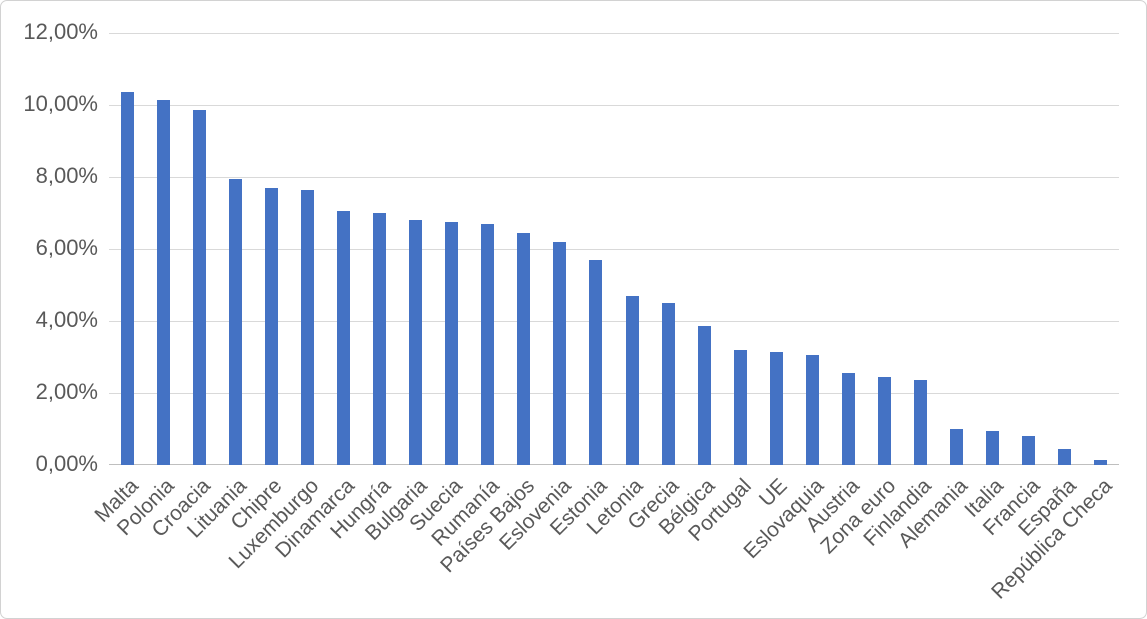  Describe the element at coordinates (1101, 462) in the screenshot. I see `bar-rep-blica-checa` at that location.